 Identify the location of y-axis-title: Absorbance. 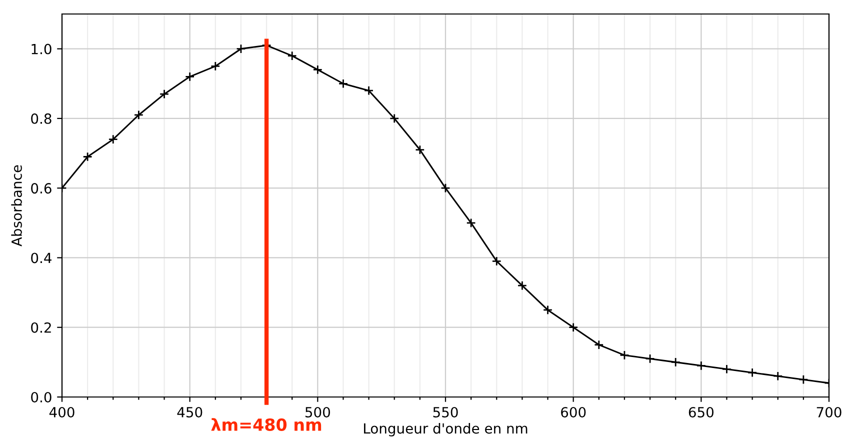
(16, 205).